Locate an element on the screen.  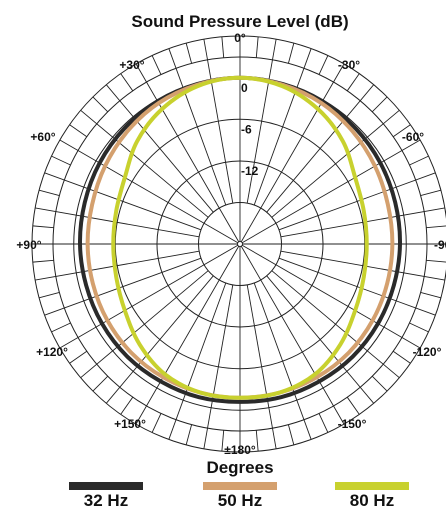
legend: 32 Hz 50 Hz 80 Hz is located at coordinates (239, 496).